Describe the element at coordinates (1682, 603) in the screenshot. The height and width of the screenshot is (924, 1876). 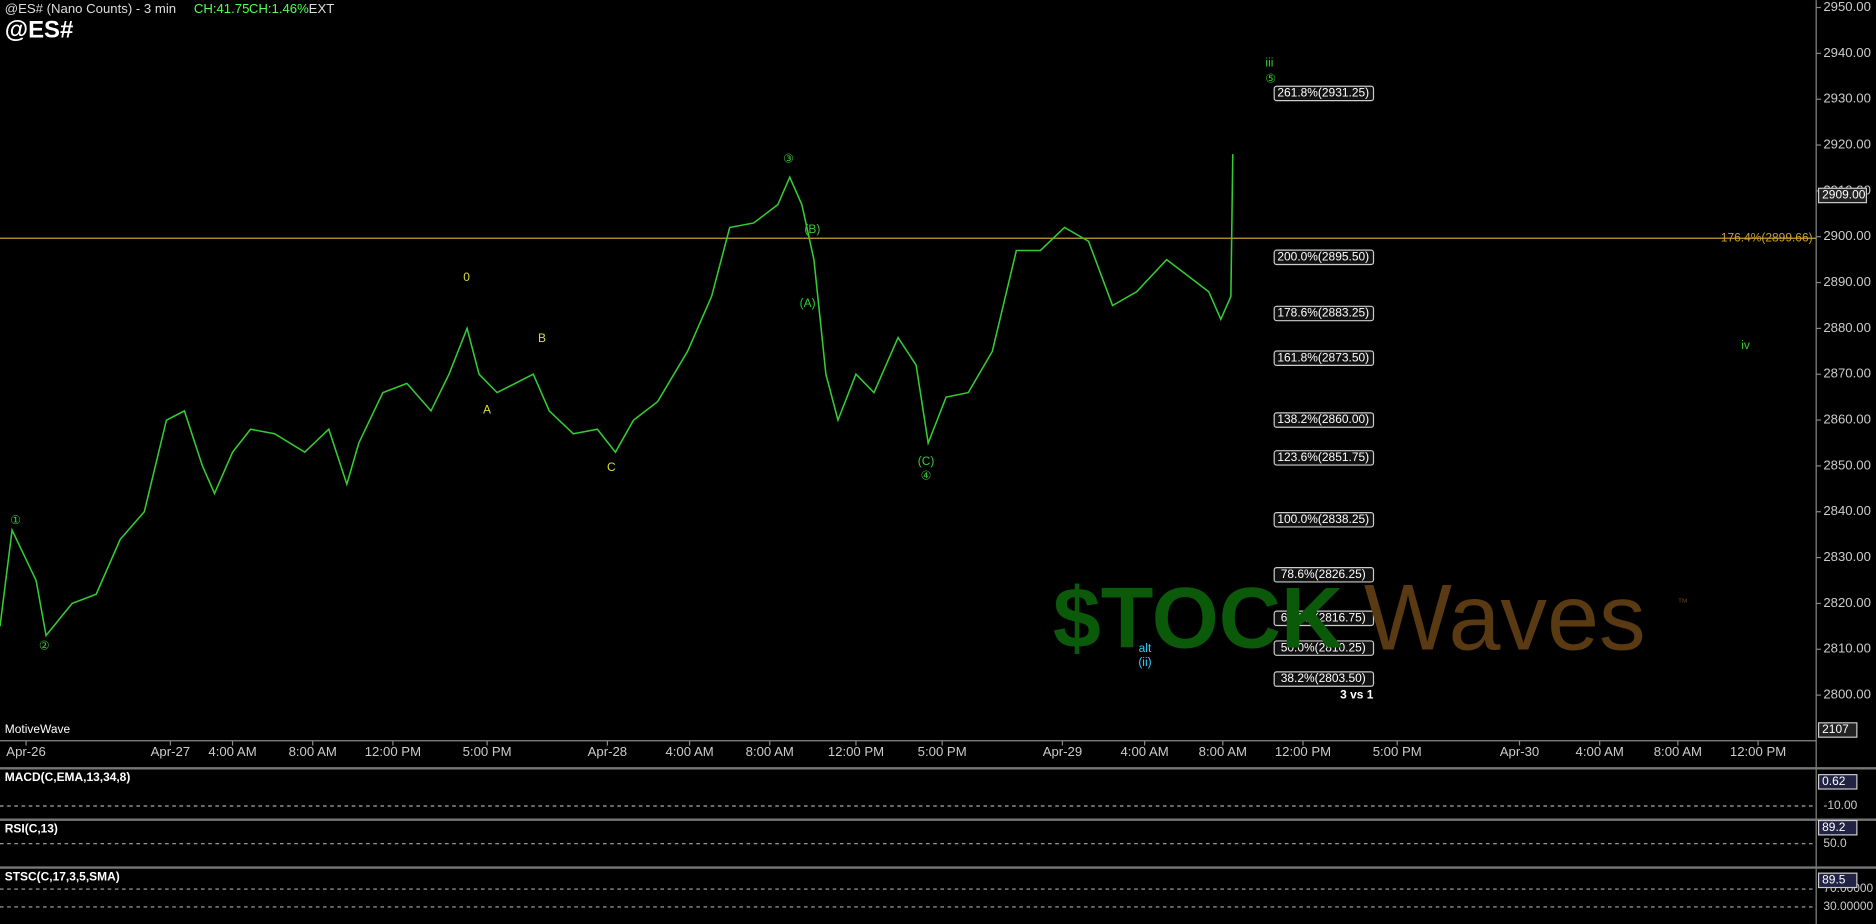
I see `logo-tm: ™` at that location.